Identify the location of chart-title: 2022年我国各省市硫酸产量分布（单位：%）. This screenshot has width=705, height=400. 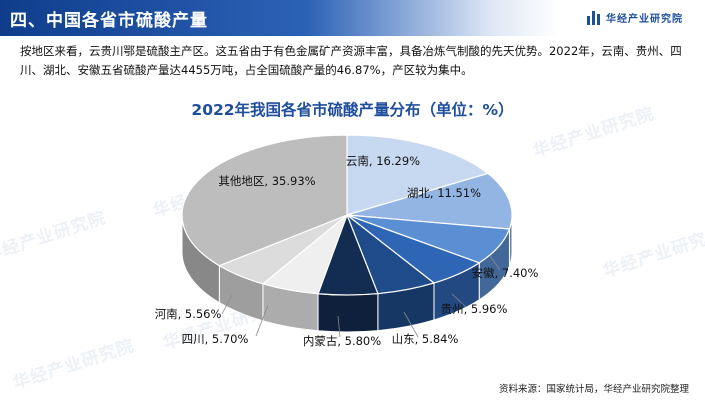
(352, 110).